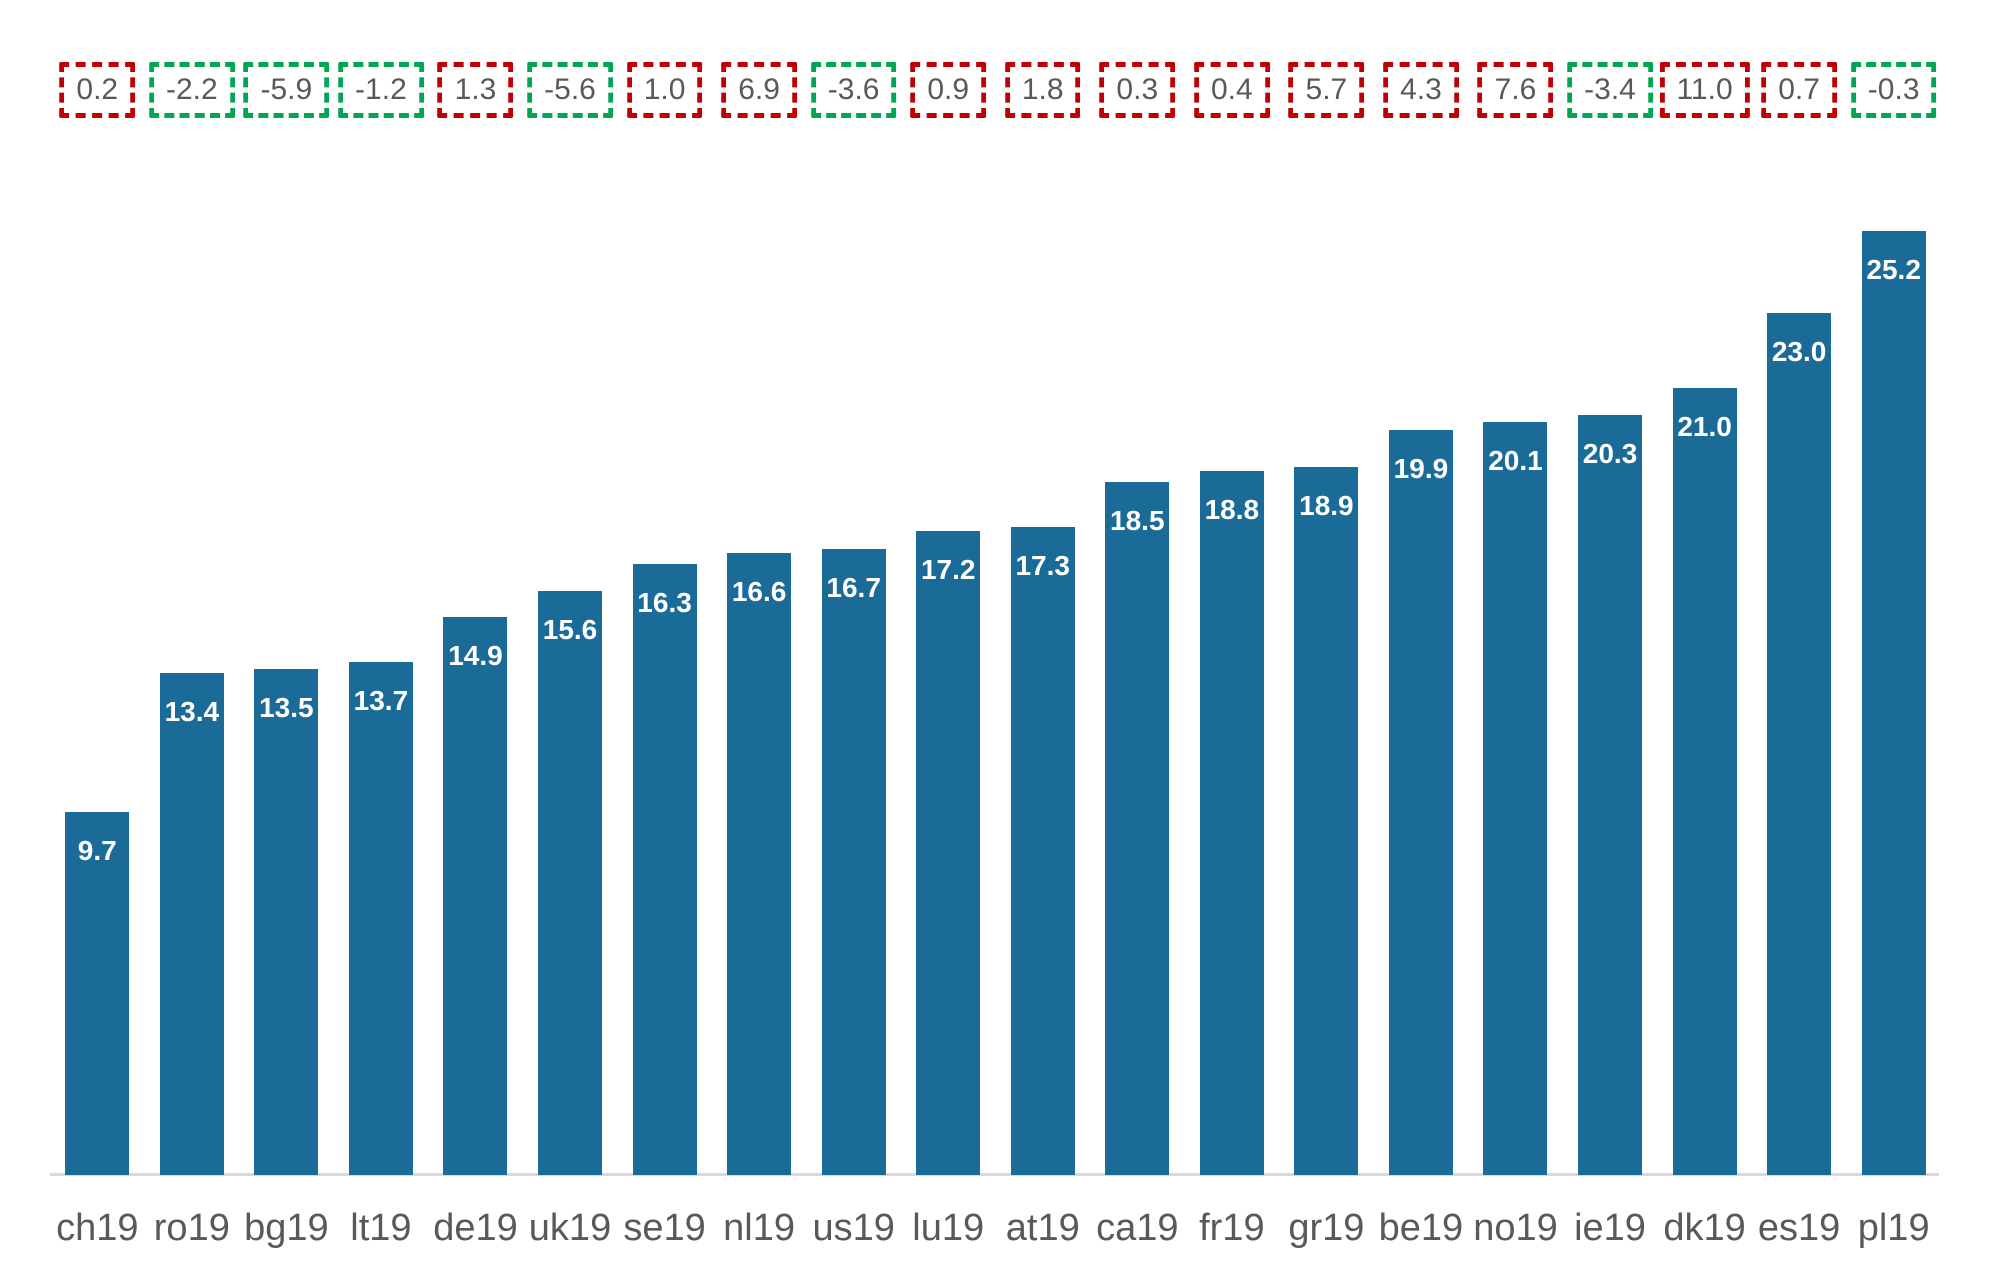 The width and height of the screenshot is (1990, 1282). Describe the element at coordinates (191, 90) in the screenshot. I see `delta-badge: -2.2` at that location.